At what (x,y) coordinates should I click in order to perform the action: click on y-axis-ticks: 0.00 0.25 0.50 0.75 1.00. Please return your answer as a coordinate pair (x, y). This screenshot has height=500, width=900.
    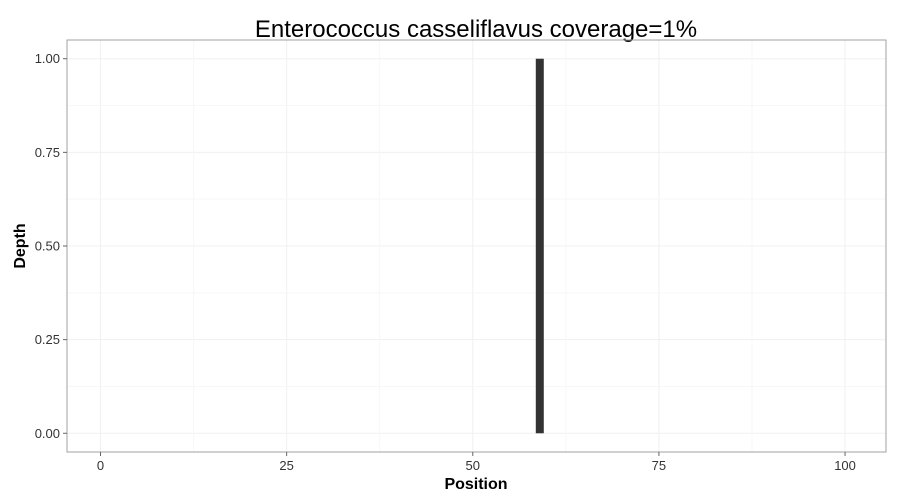
    Looking at the image, I should click on (51, 246).